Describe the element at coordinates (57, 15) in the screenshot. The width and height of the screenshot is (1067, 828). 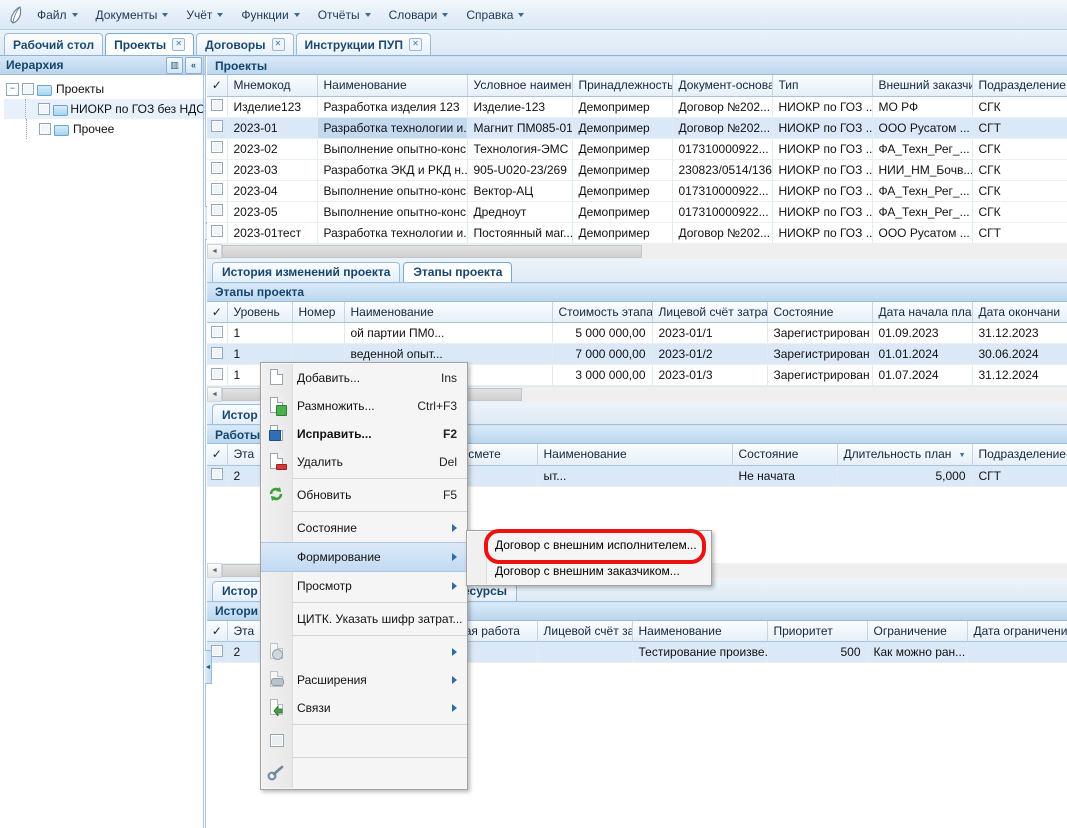
I see `menu-file: Файл` at that location.